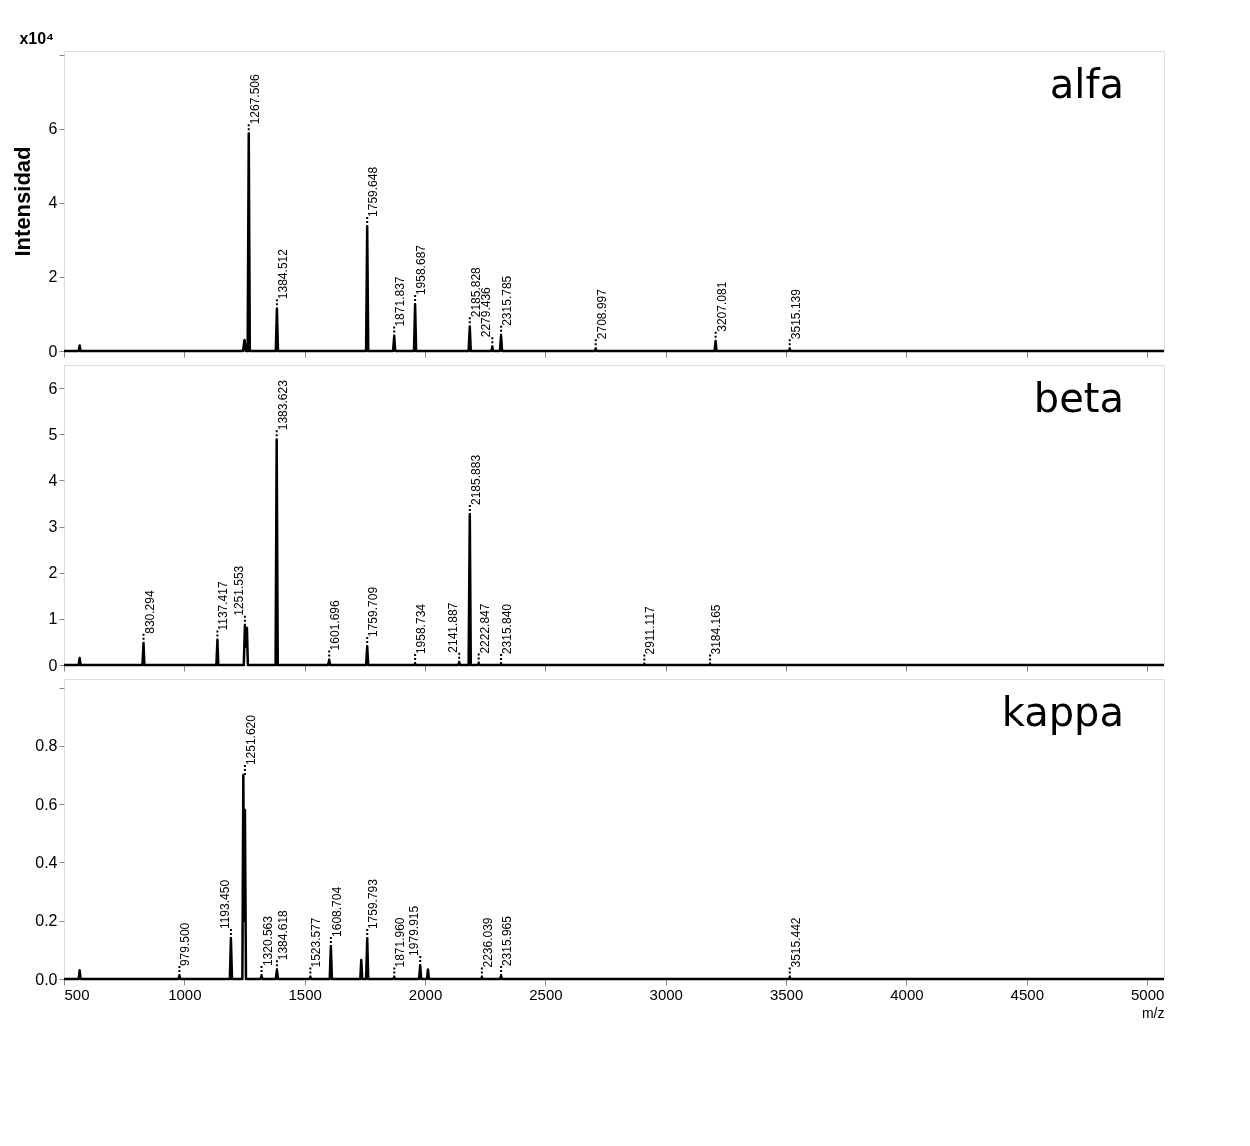 This screenshot has height=1146, width=1250. Describe the element at coordinates (224, 904) in the screenshot. I see `annotation: 1193.450` at that location.